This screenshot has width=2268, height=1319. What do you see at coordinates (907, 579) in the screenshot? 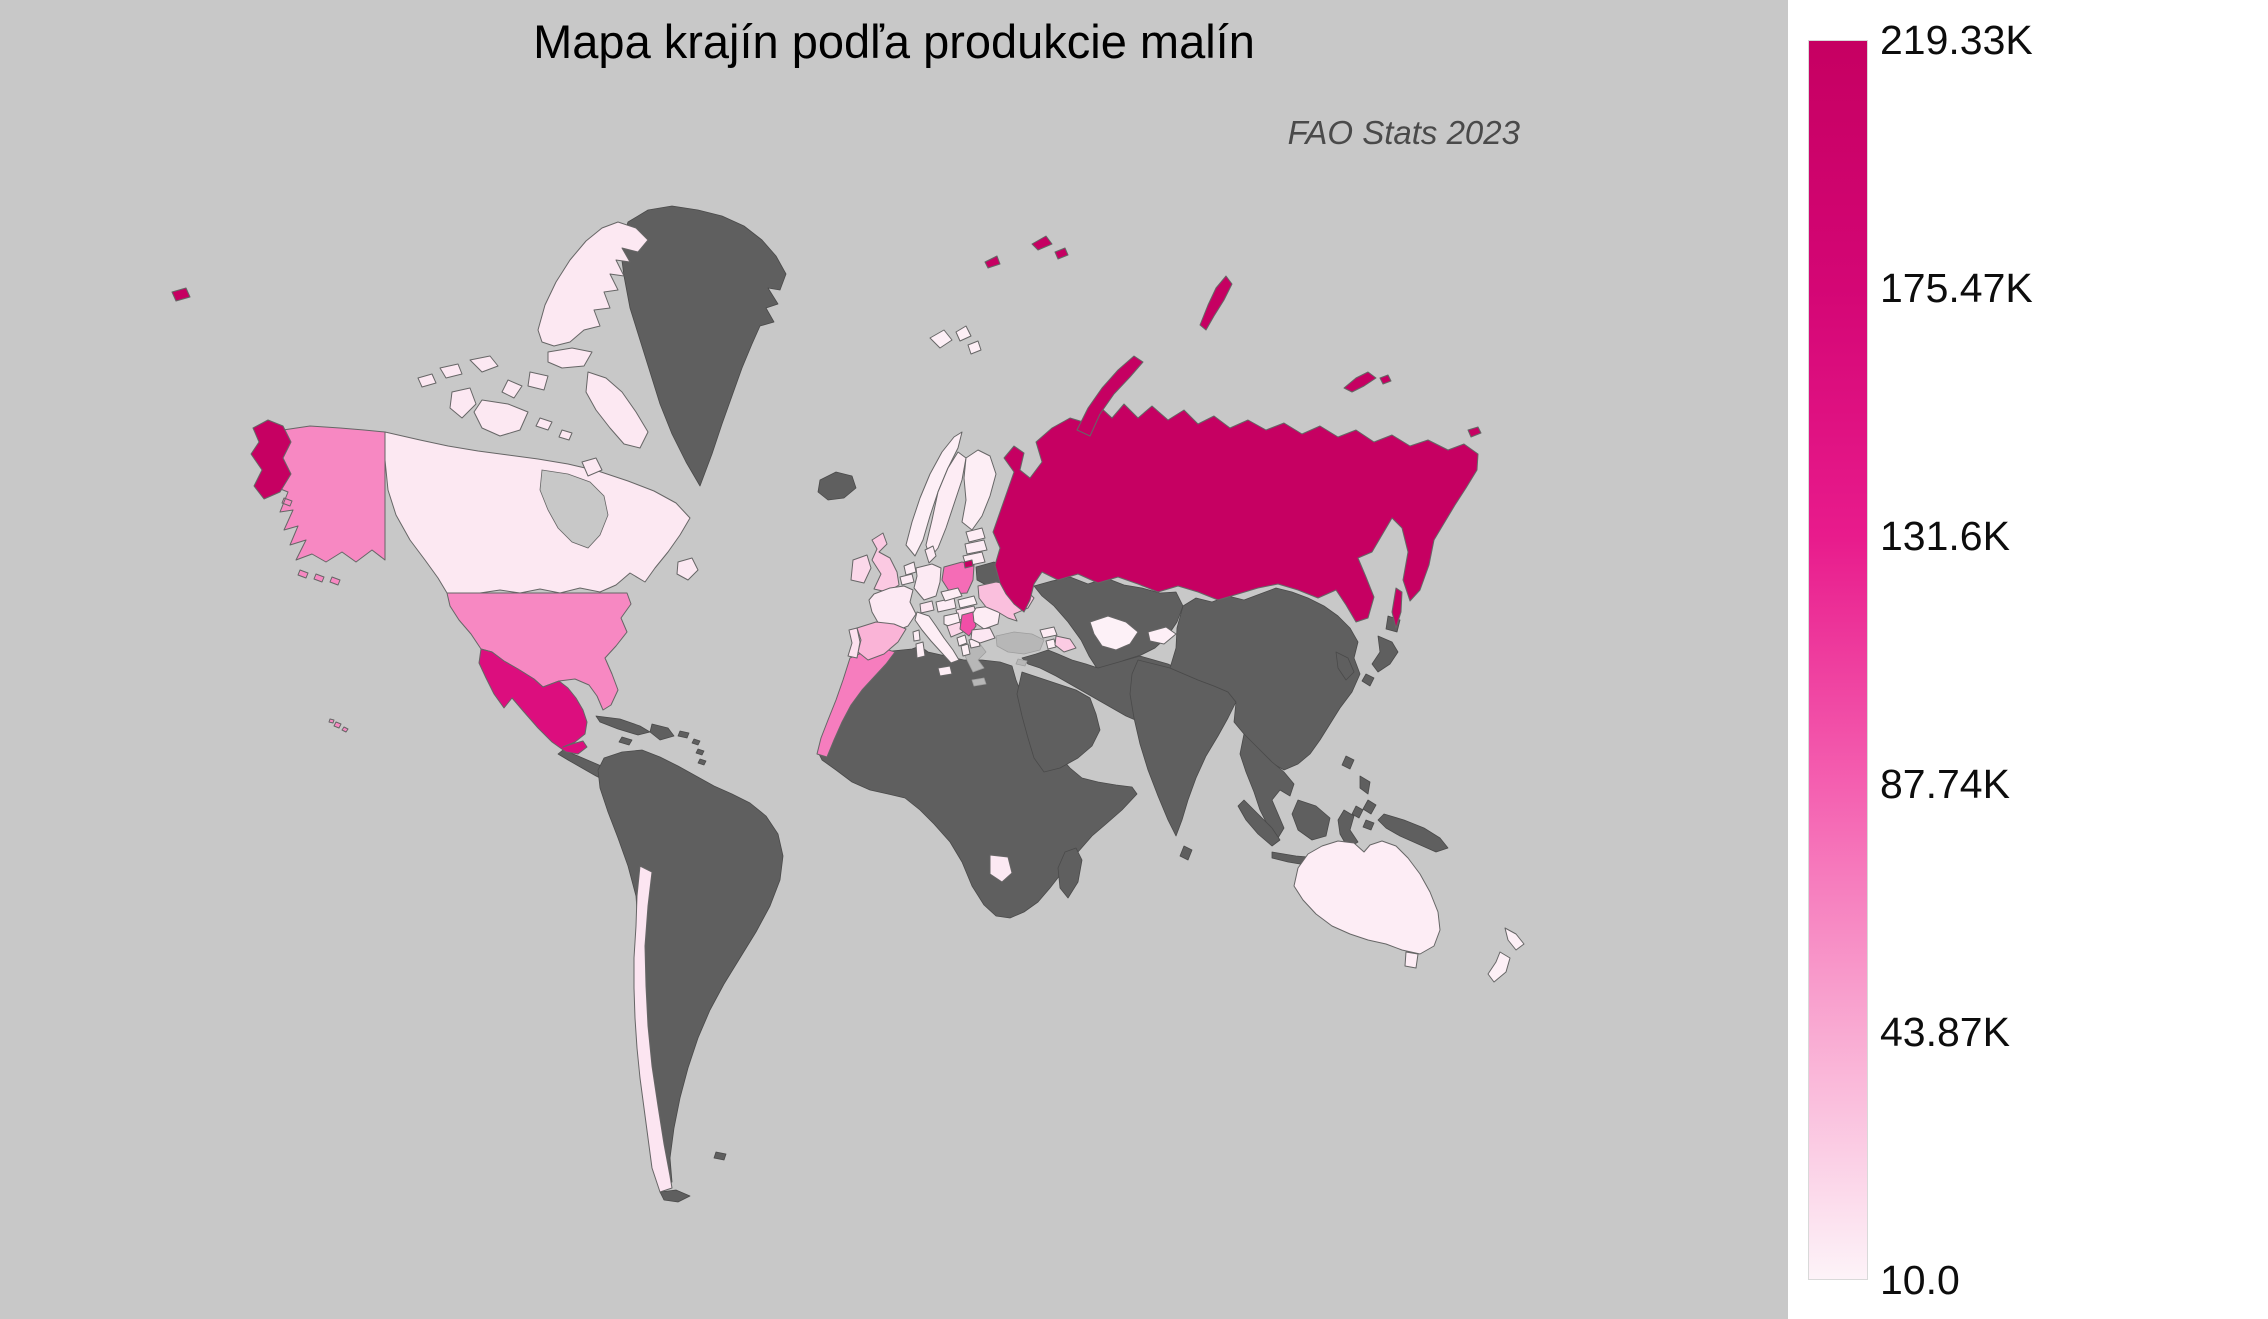
I see `country-belgium` at bounding box center [907, 579].